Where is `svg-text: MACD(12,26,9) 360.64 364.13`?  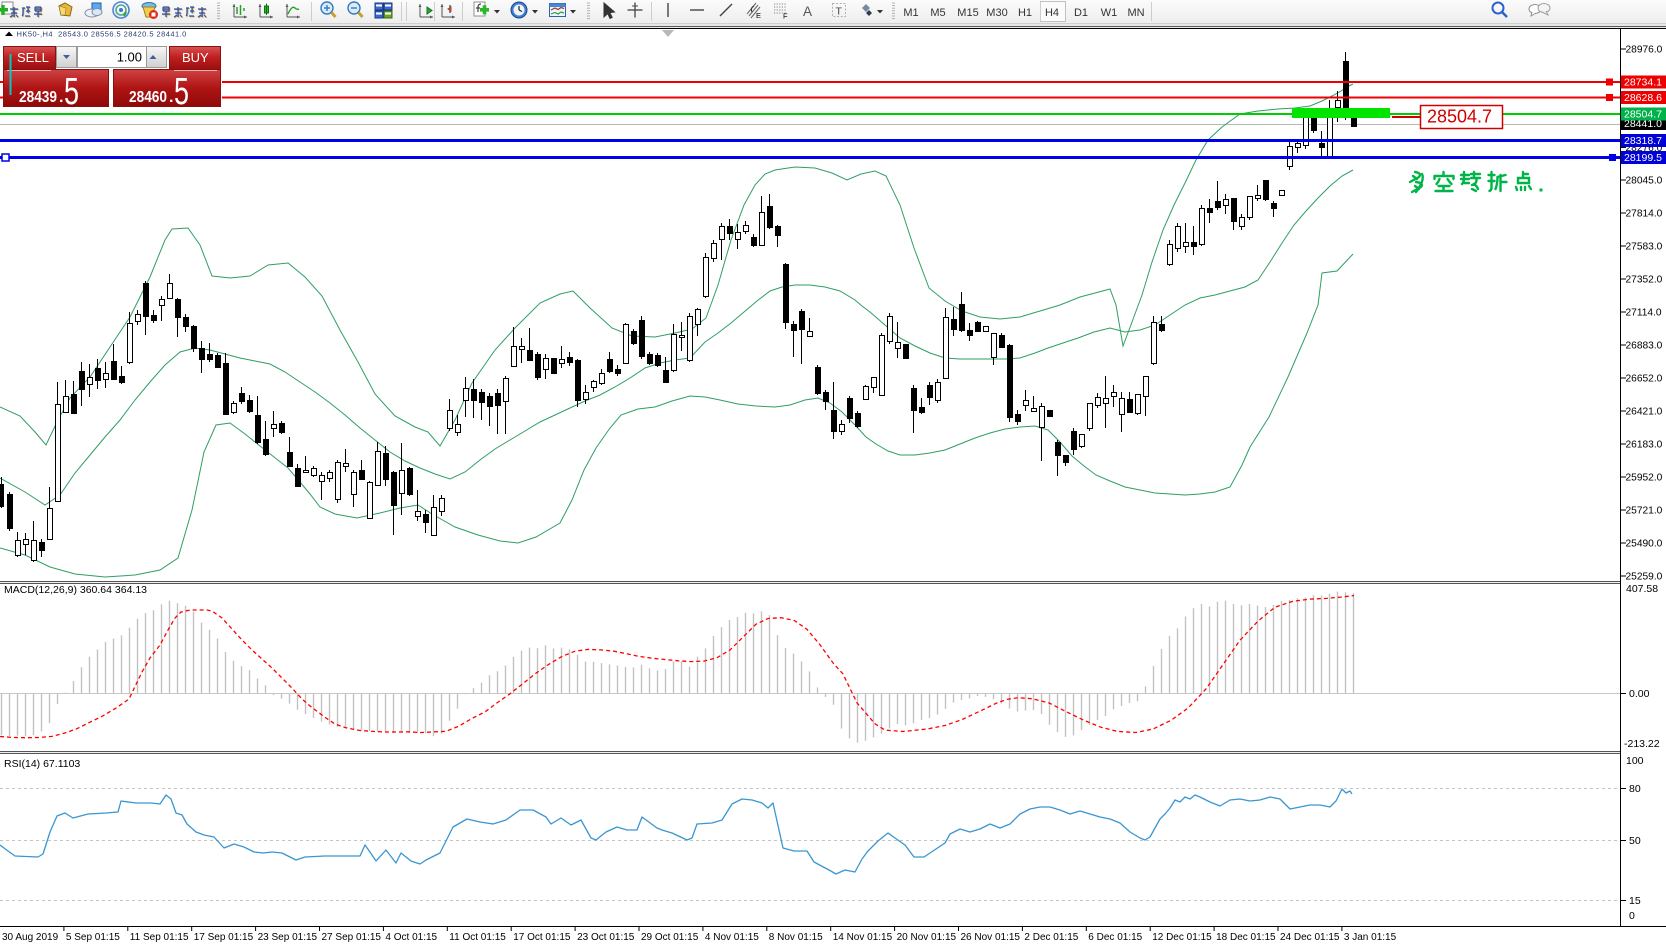 svg-text: MACD(12,26,9) 360.64 364.13 is located at coordinates (75, 590).